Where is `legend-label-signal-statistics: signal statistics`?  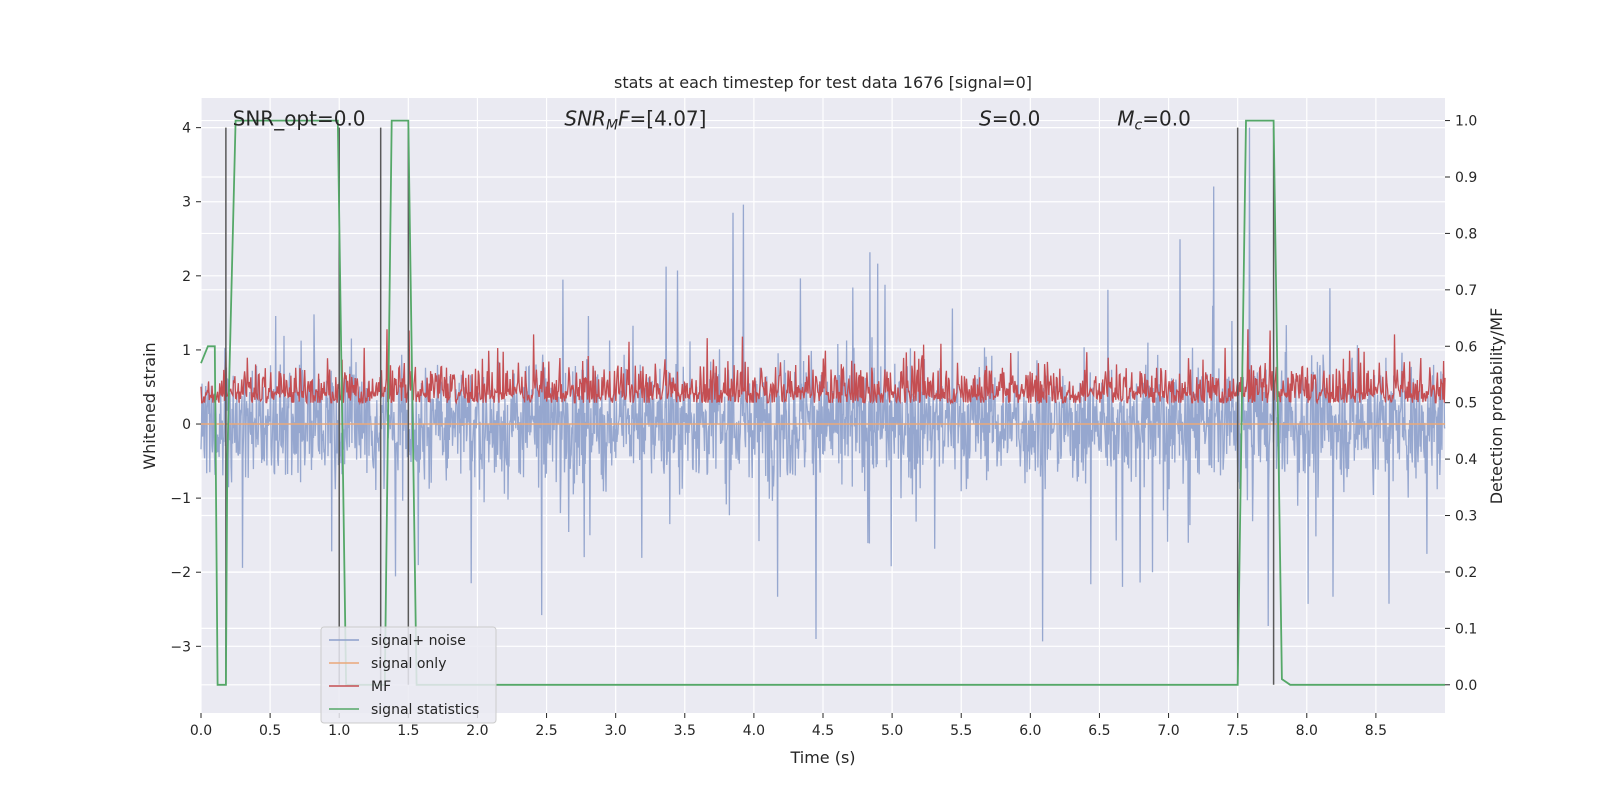
legend-label-signal-statistics: signal statistics is located at coordinates (425, 710).